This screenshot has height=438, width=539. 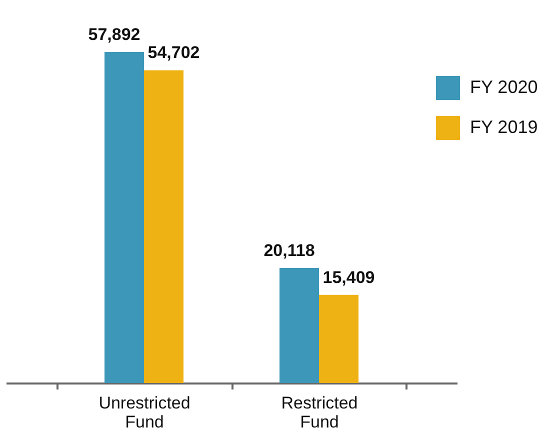 I want to click on data-label: 15,409, so click(x=348, y=277).